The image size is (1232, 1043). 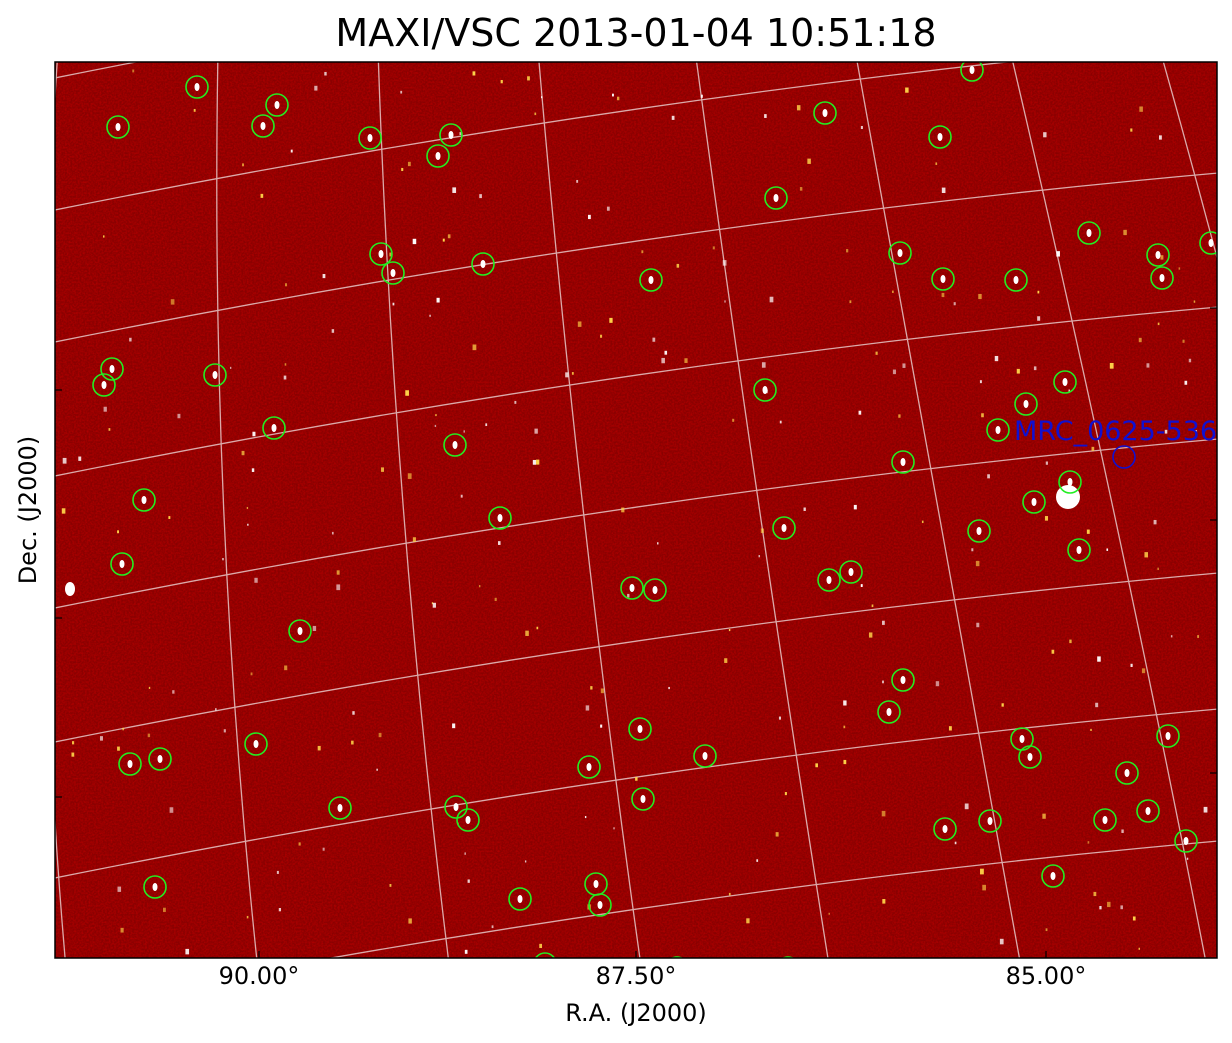 I want to click on ra-grid-line, so click(x=1109, y=510).